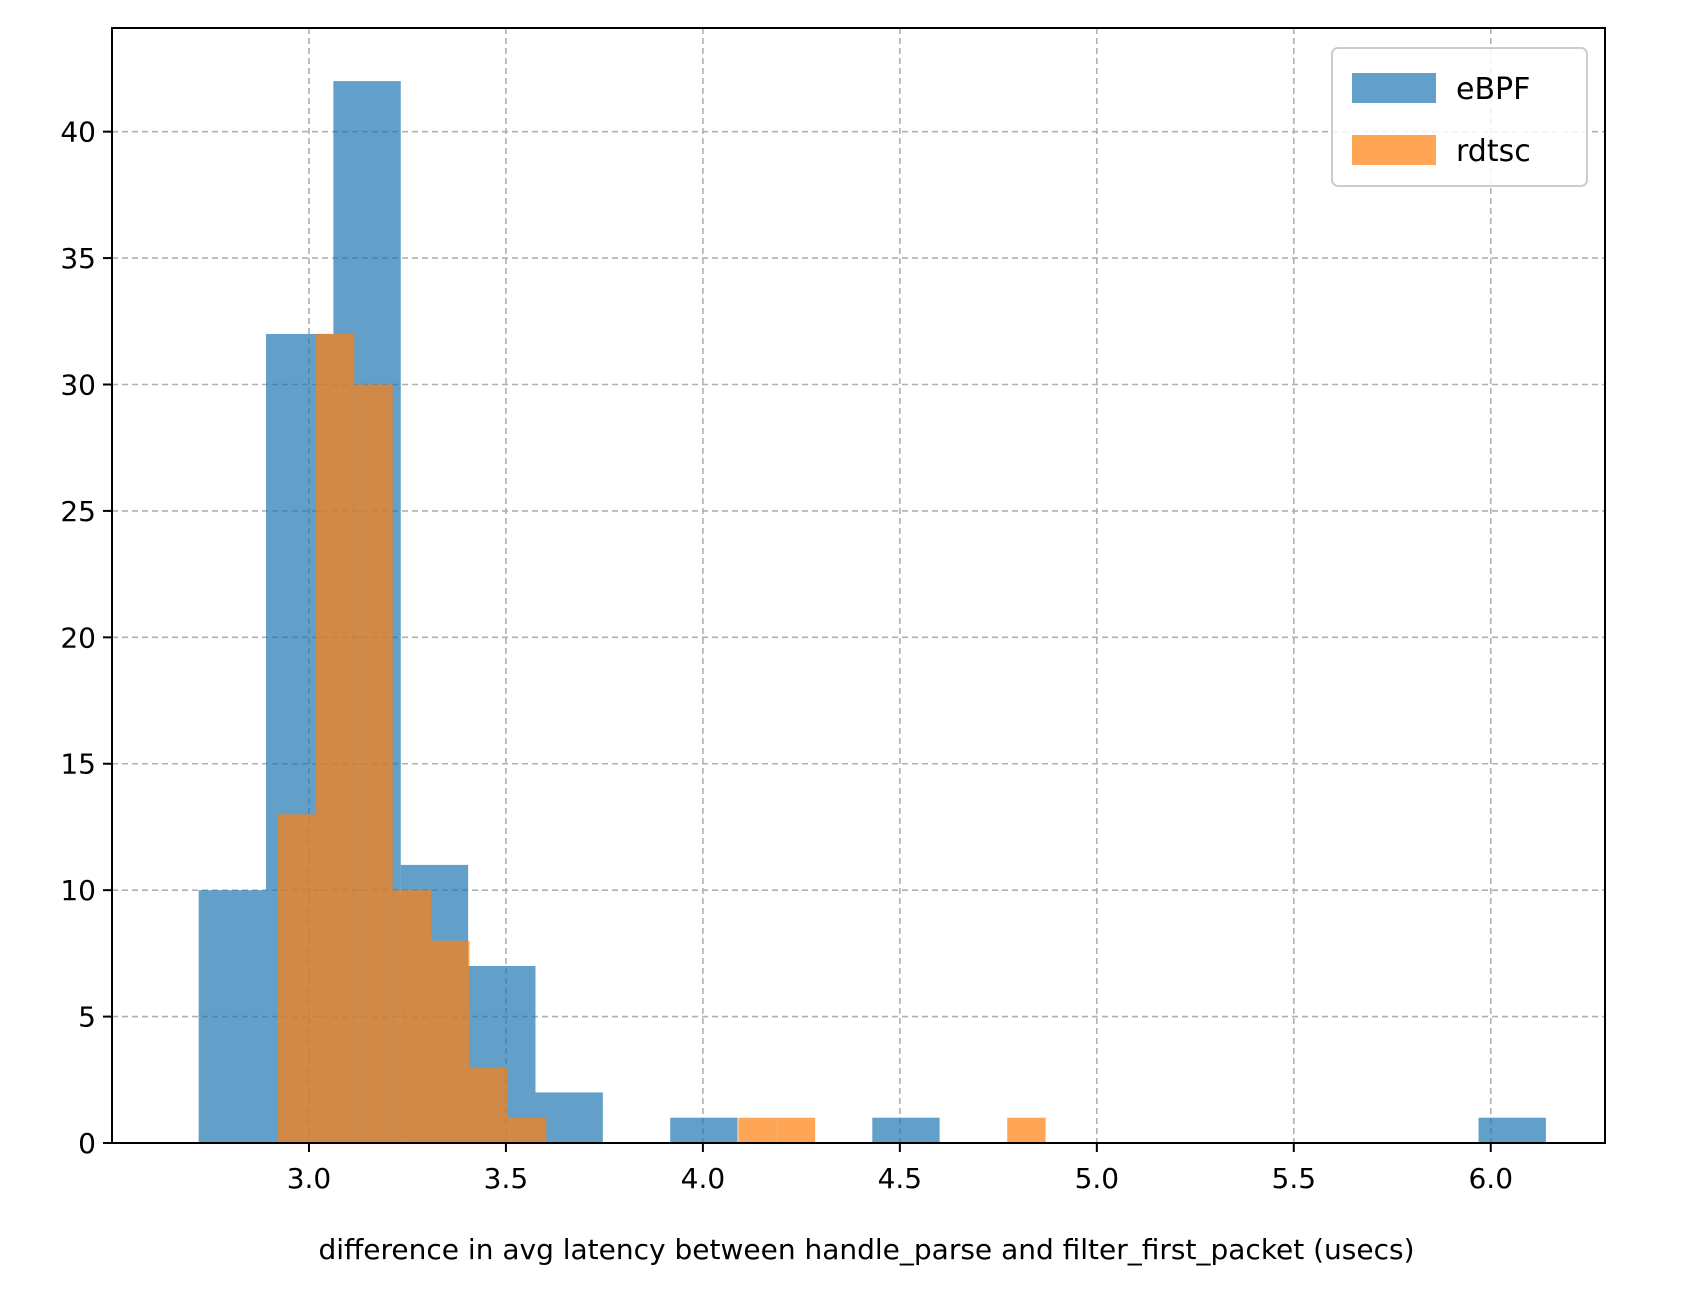  What do you see at coordinates (87, 1143) in the screenshot?
I see `y-tick-label: 0` at bounding box center [87, 1143].